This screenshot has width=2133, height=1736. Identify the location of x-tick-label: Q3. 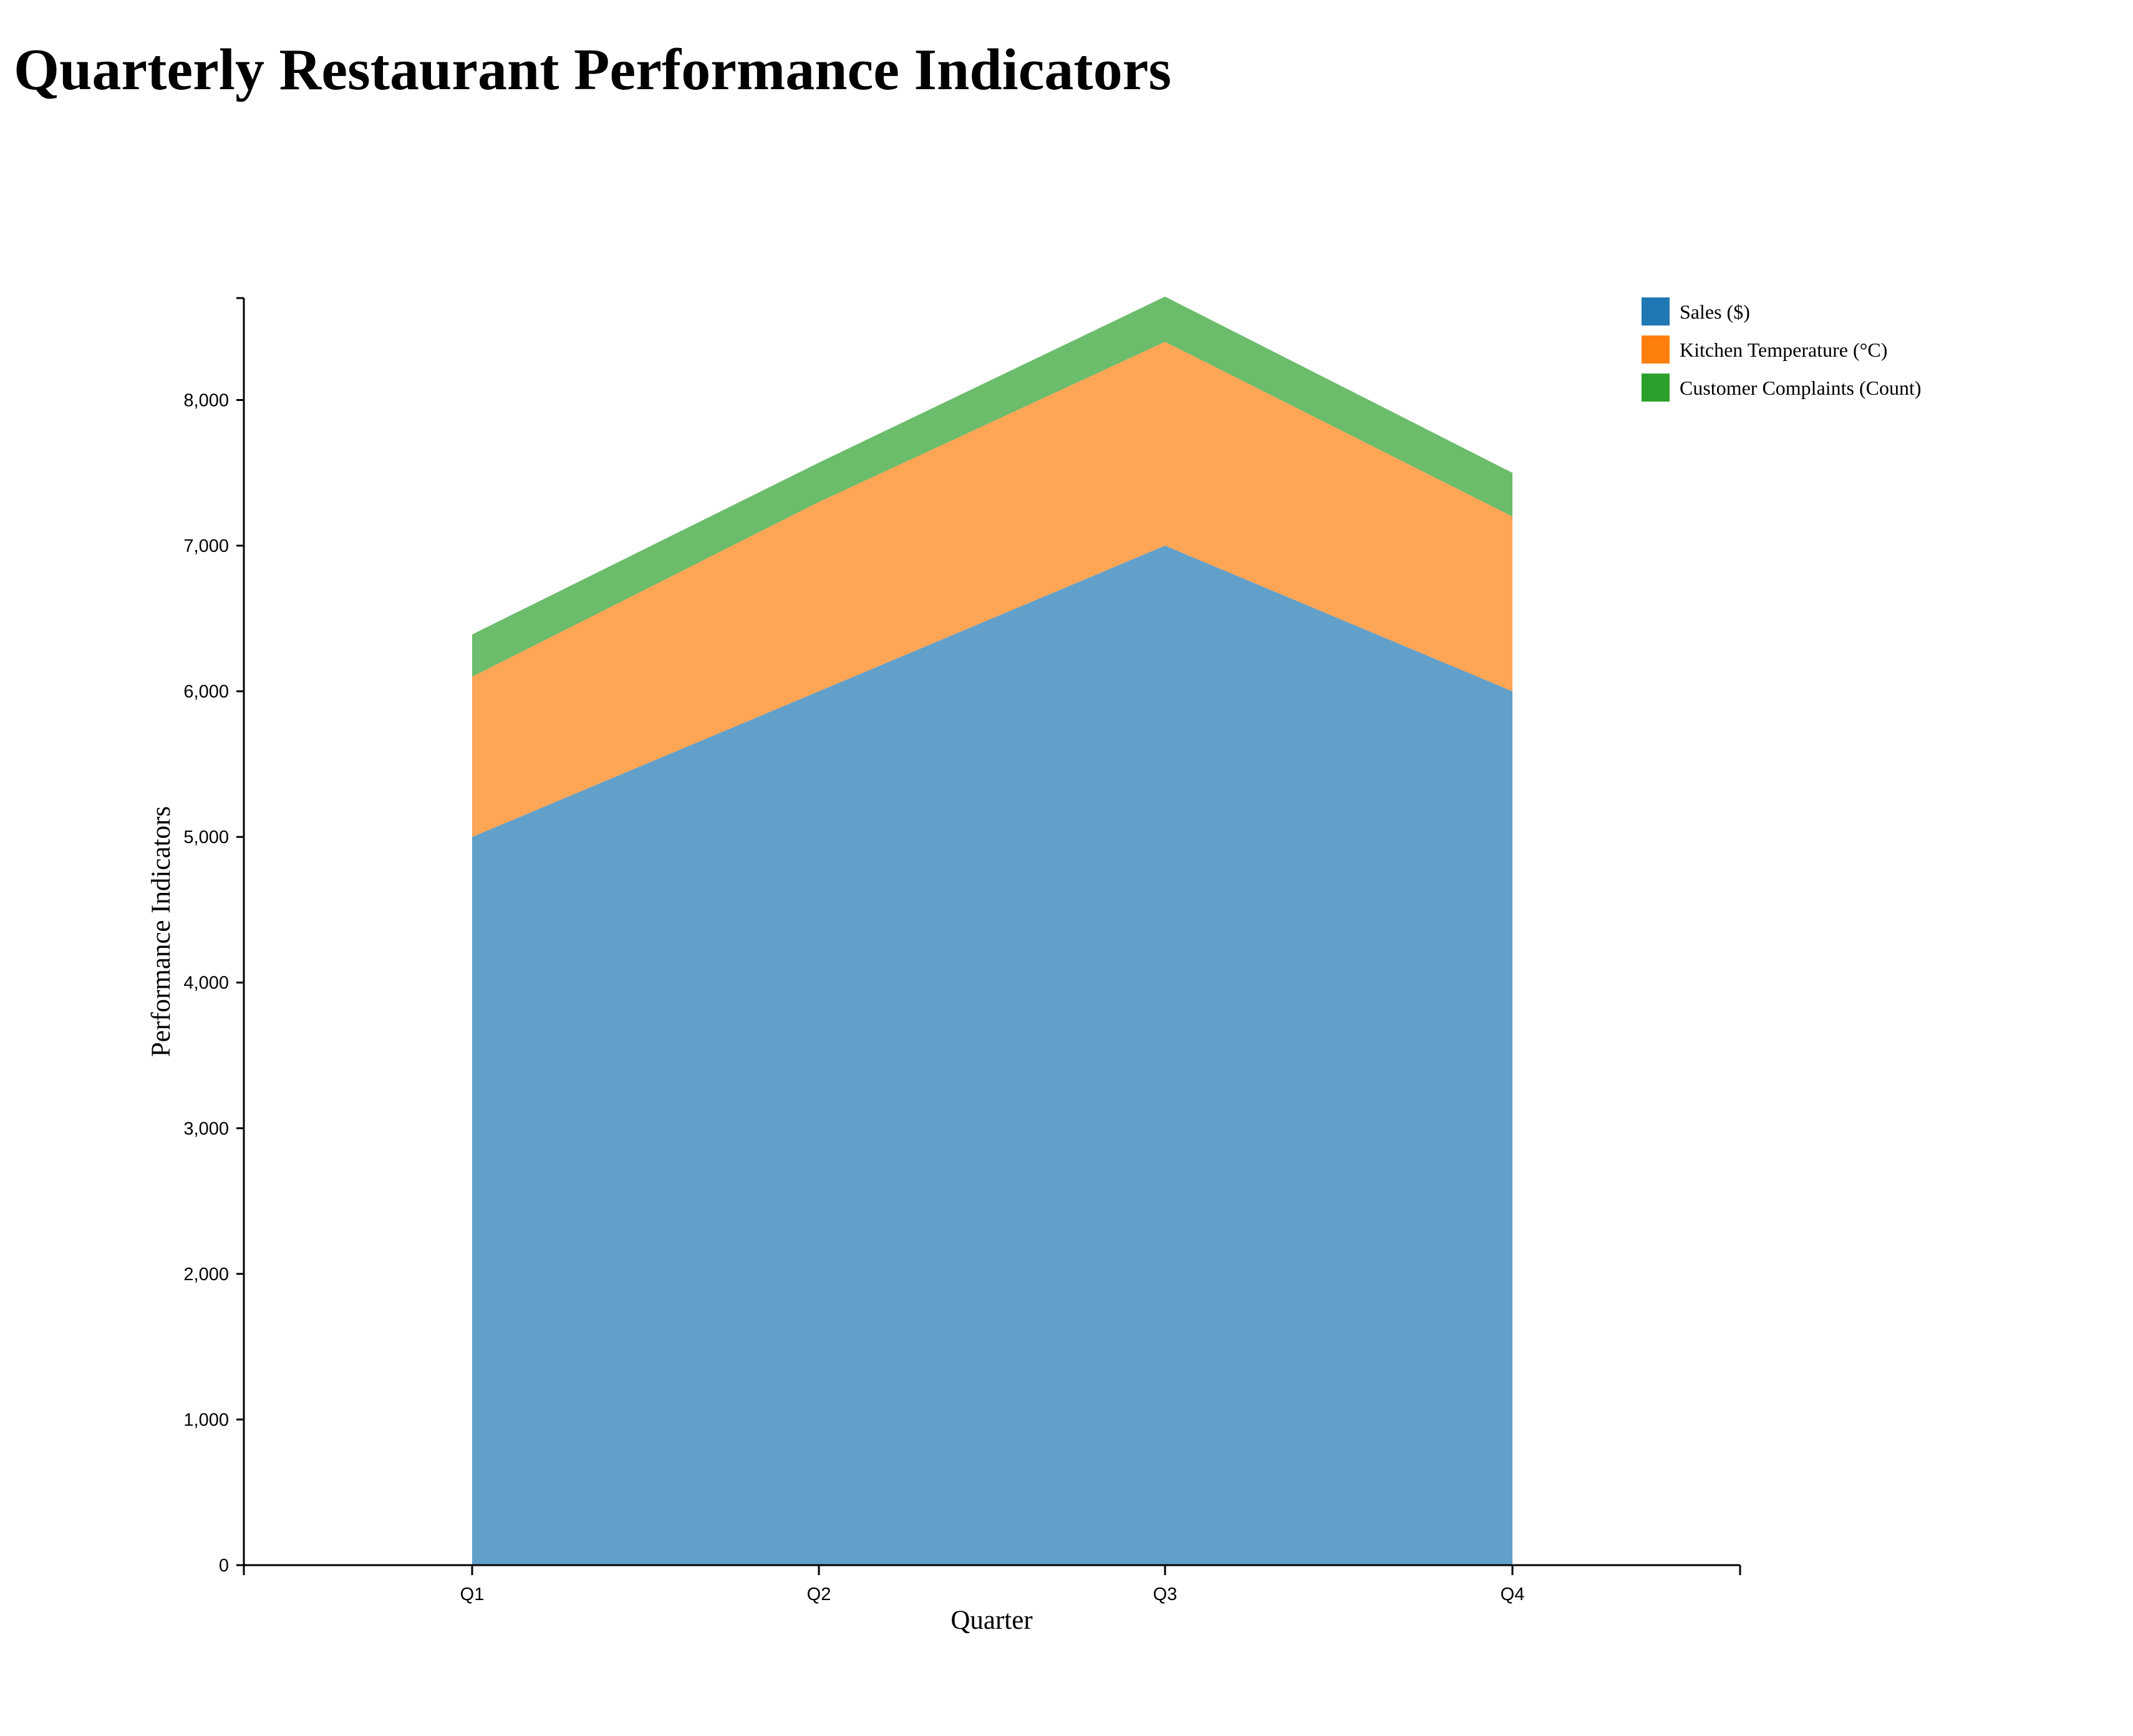
(1166, 1594).